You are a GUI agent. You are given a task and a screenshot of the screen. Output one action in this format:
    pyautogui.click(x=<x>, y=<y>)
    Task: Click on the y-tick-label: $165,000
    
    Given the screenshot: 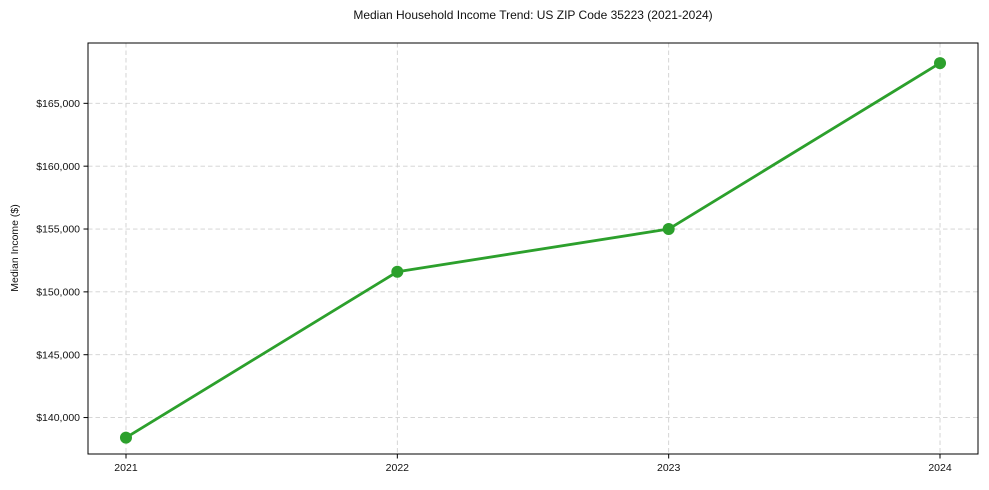 What is the action you would take?
    pyautogui.click(x=58, y=104)
    